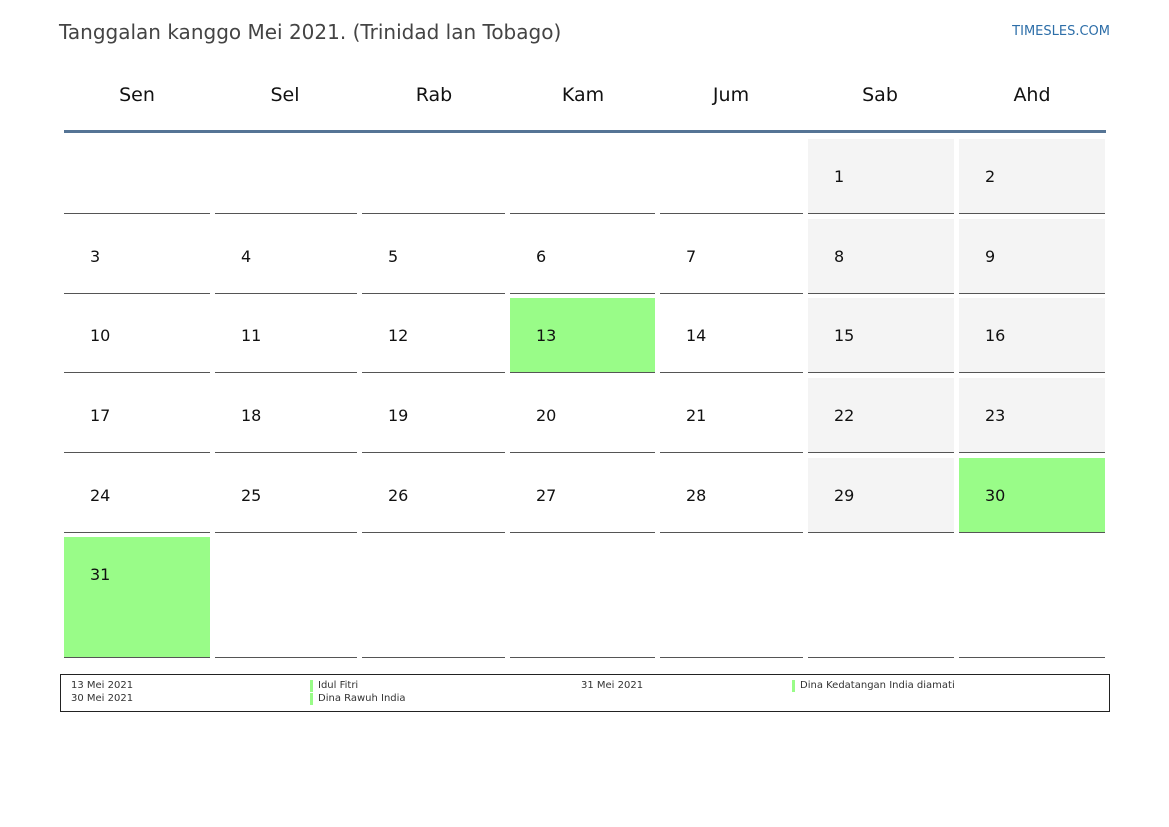 Image resolution: width=1169 pixels, height=827 pixels. What do you see at coordinates (844, 415) in the screenshot?
I see `day-number: 22` at bounding box center [844, 415].